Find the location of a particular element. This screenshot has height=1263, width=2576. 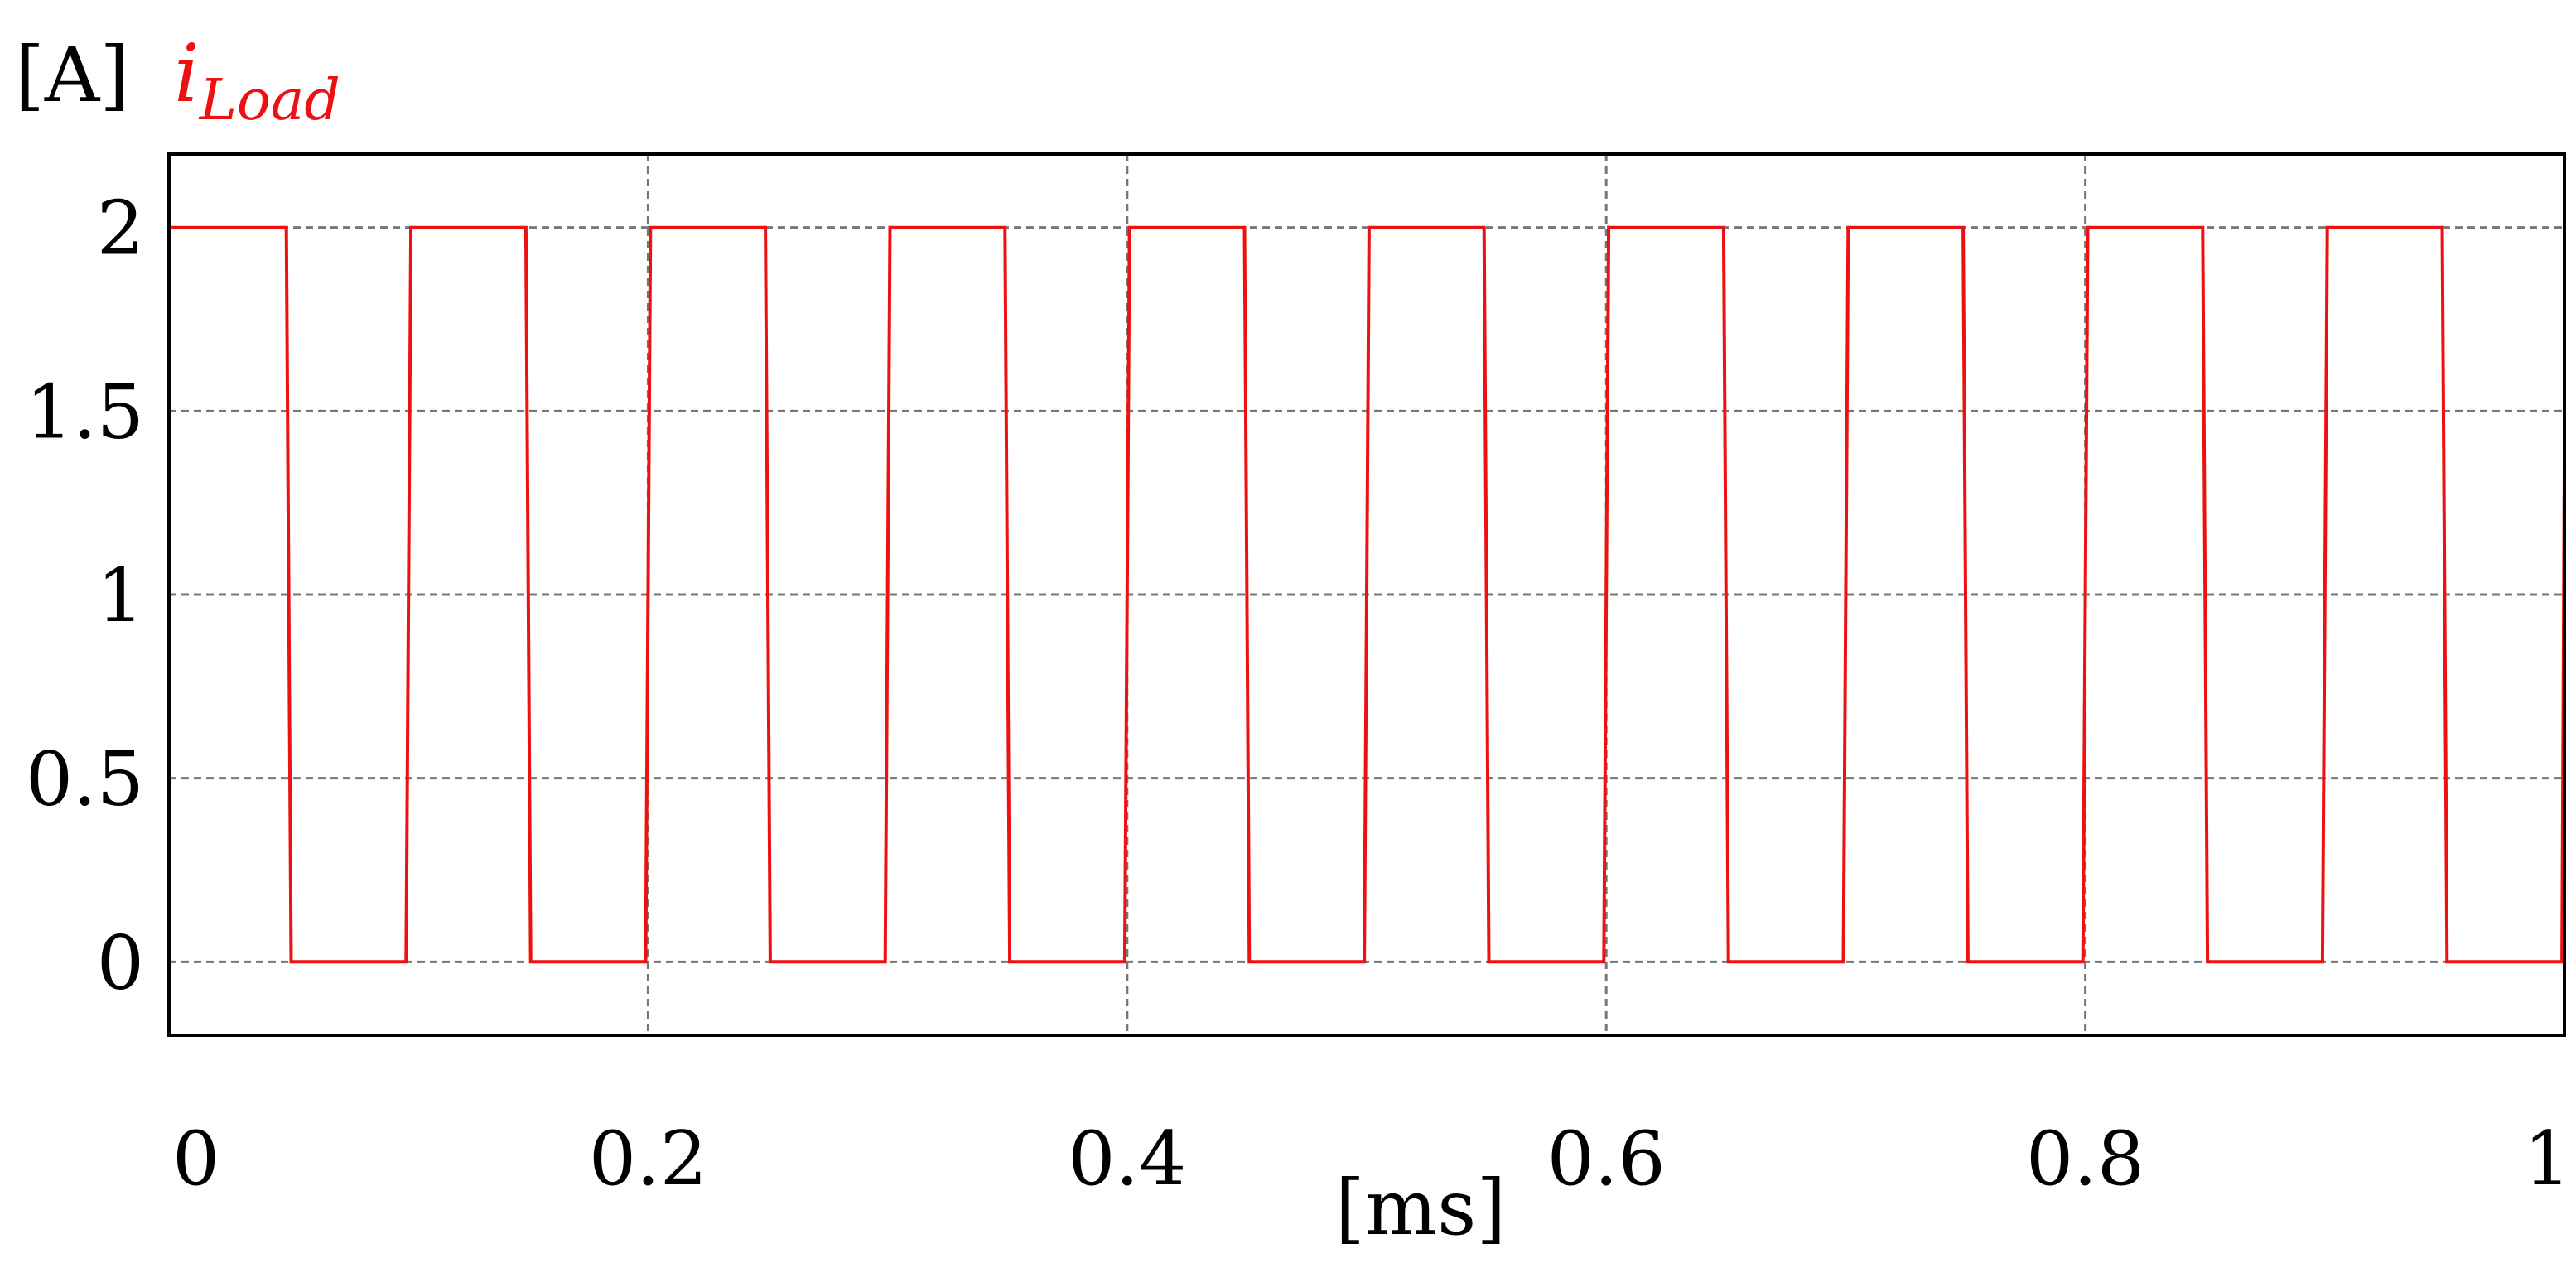

x-tick-label-1: 0.2 is located at coordinates (648, 1159).